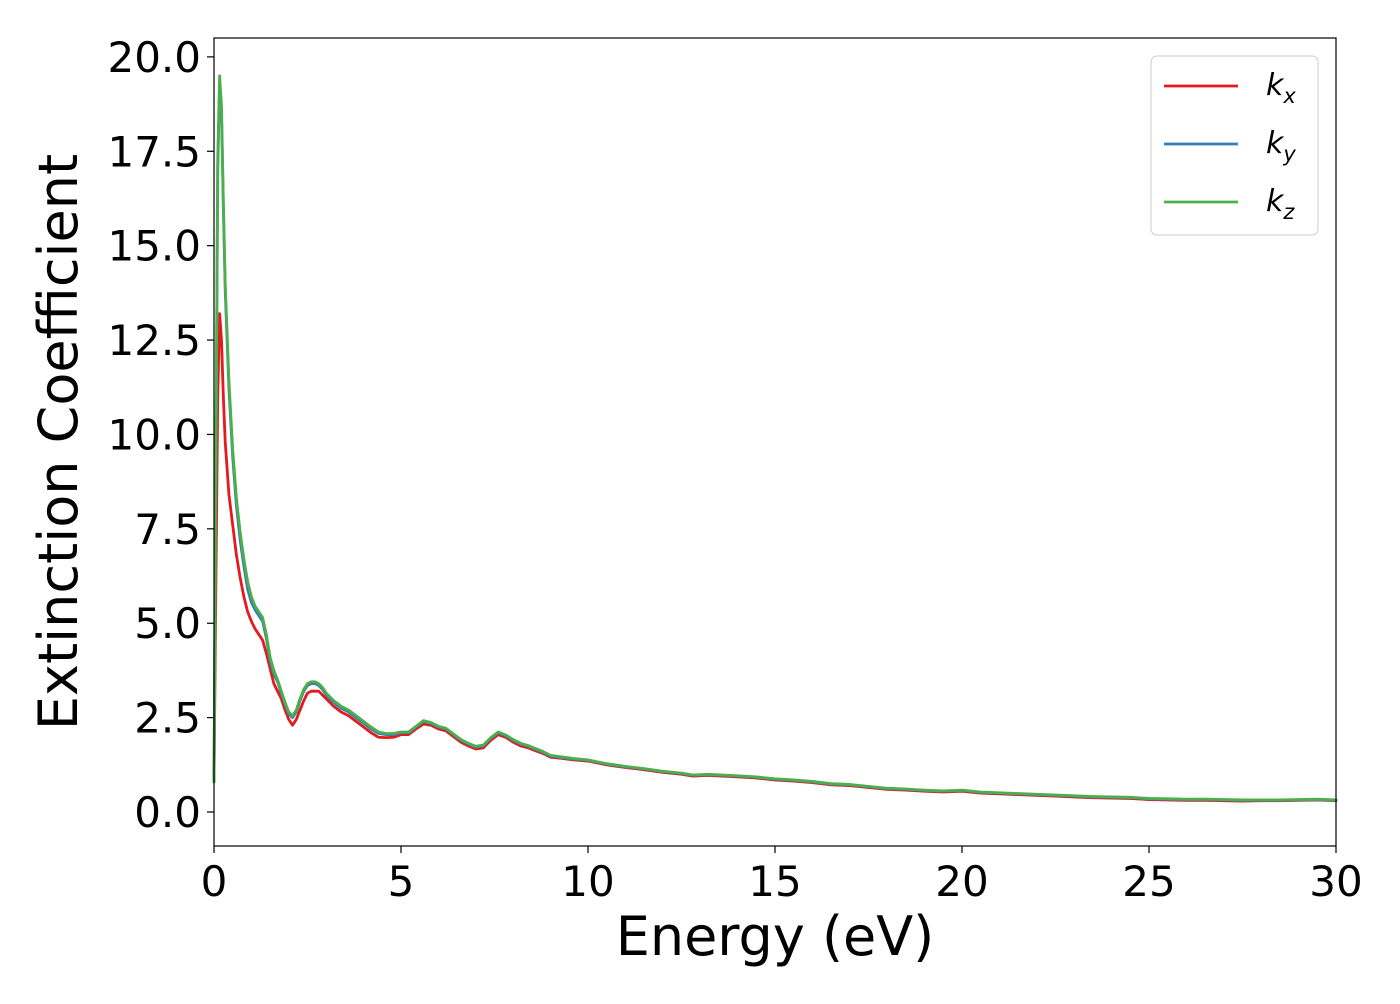 This screenshot has width=1400, height=1004. I want to click on y-tick-label: 7.5, so click(167, 529).